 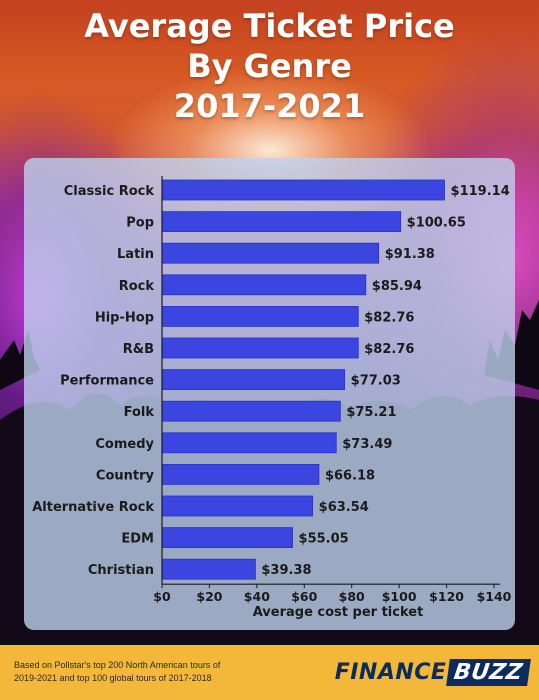 What do you see at coordinates (367, 444) in the screenshot?
I see `data-label: $73.49` at bounding box center [367, 444].